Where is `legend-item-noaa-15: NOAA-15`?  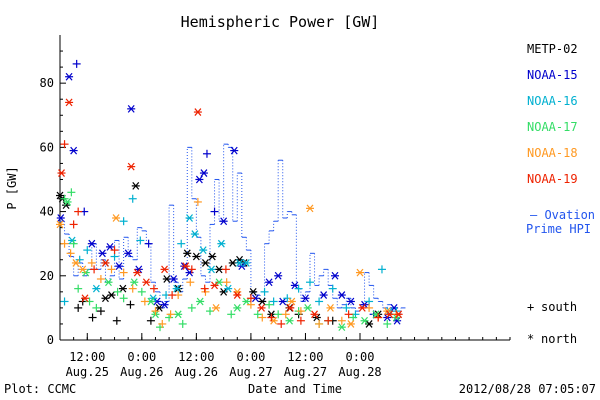 legend-item-noaa-15: NOAA-15 is located at coordinates (552, 75).